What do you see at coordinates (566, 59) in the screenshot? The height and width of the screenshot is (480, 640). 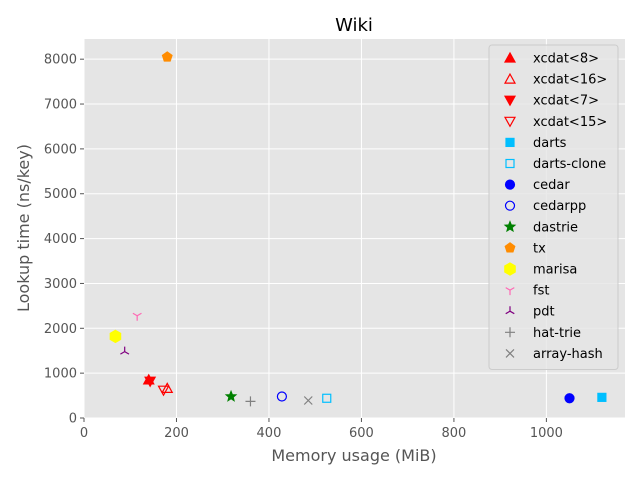 I see `legend-label: xcdat<8>` at bounding box center [566, 59].